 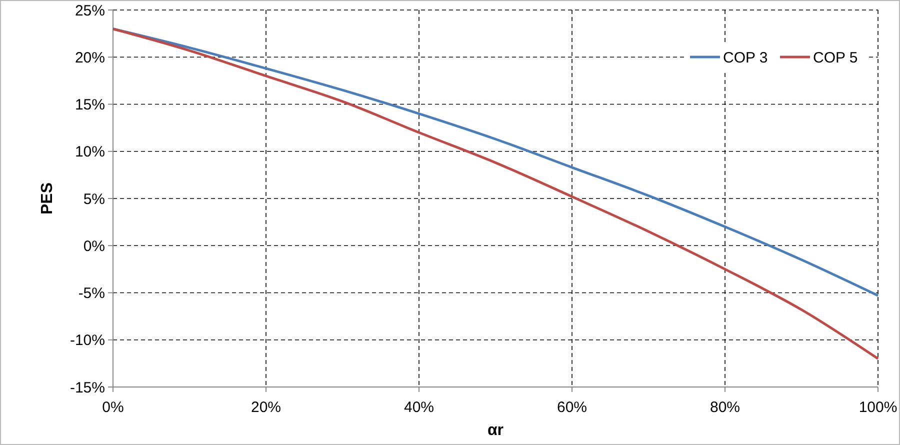 I want to click on x-tick-label: 100%, so click(x=878, y=407).